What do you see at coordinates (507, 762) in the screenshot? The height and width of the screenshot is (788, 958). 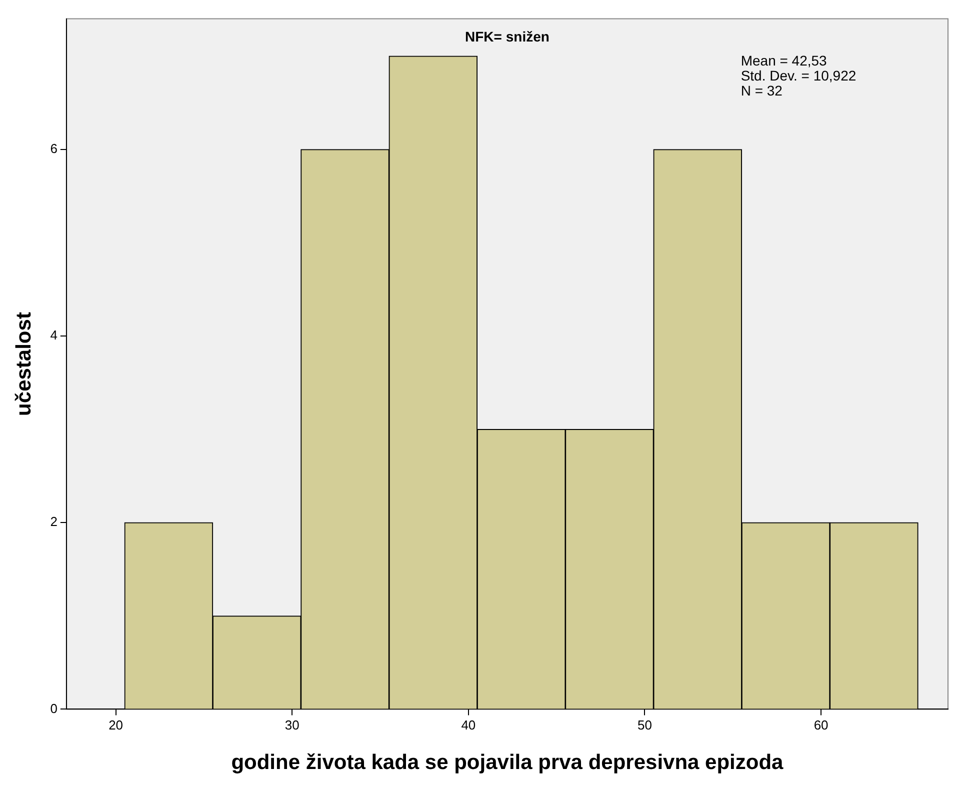 I see `x-axis-title: godine života kada se pojavila prva depresivna epizoda` at bounding box center [507, 762].